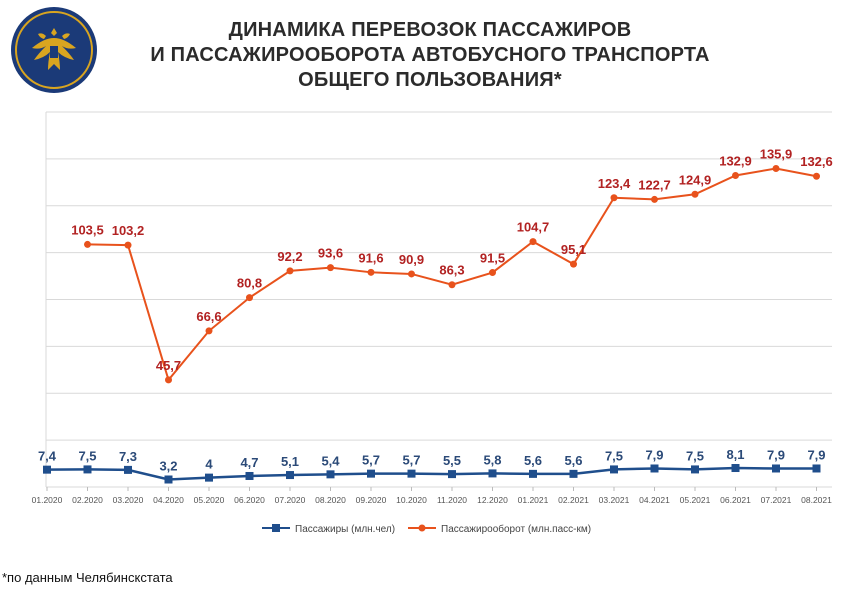 The height and width of the screenshot is (594, 842). Describe the element at coordinates (695, 179) in the screenshot. I see `data-label: 124,9` at that location.